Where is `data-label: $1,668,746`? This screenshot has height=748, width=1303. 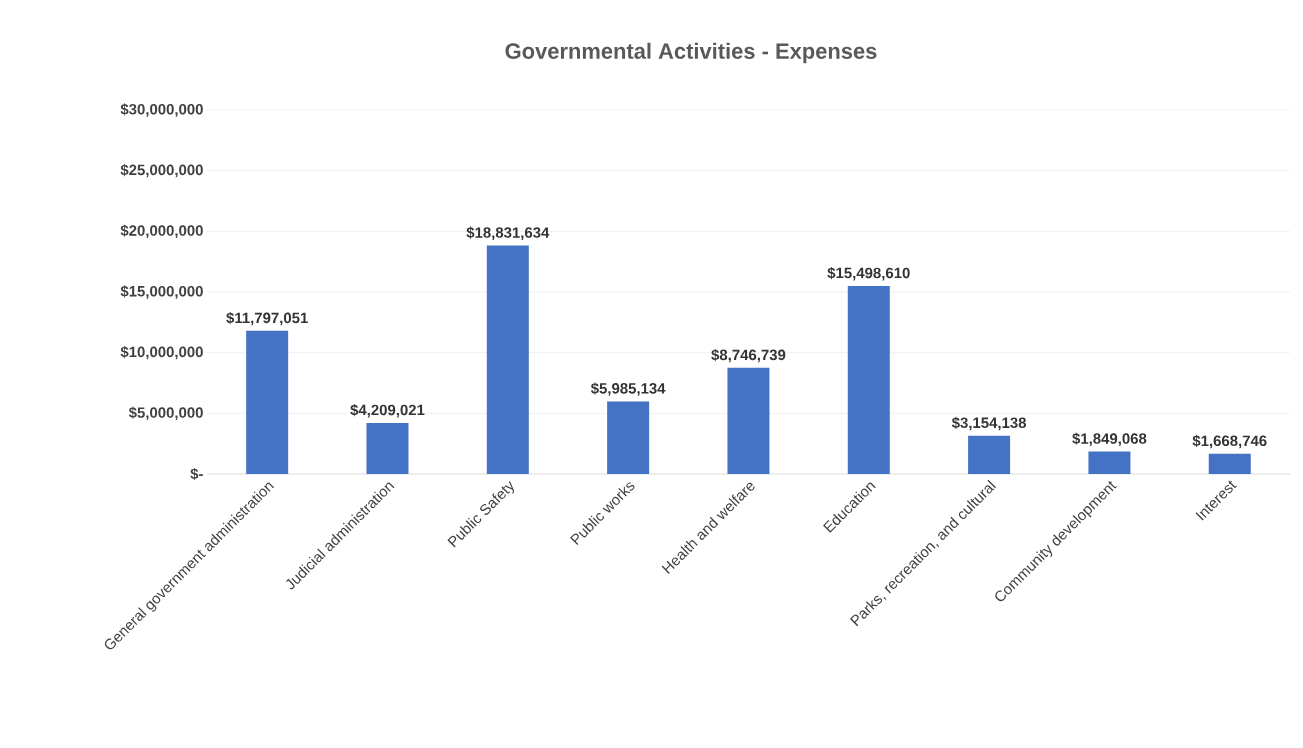
data-label: $1,668,746 is located at coordinates (1229, 441).